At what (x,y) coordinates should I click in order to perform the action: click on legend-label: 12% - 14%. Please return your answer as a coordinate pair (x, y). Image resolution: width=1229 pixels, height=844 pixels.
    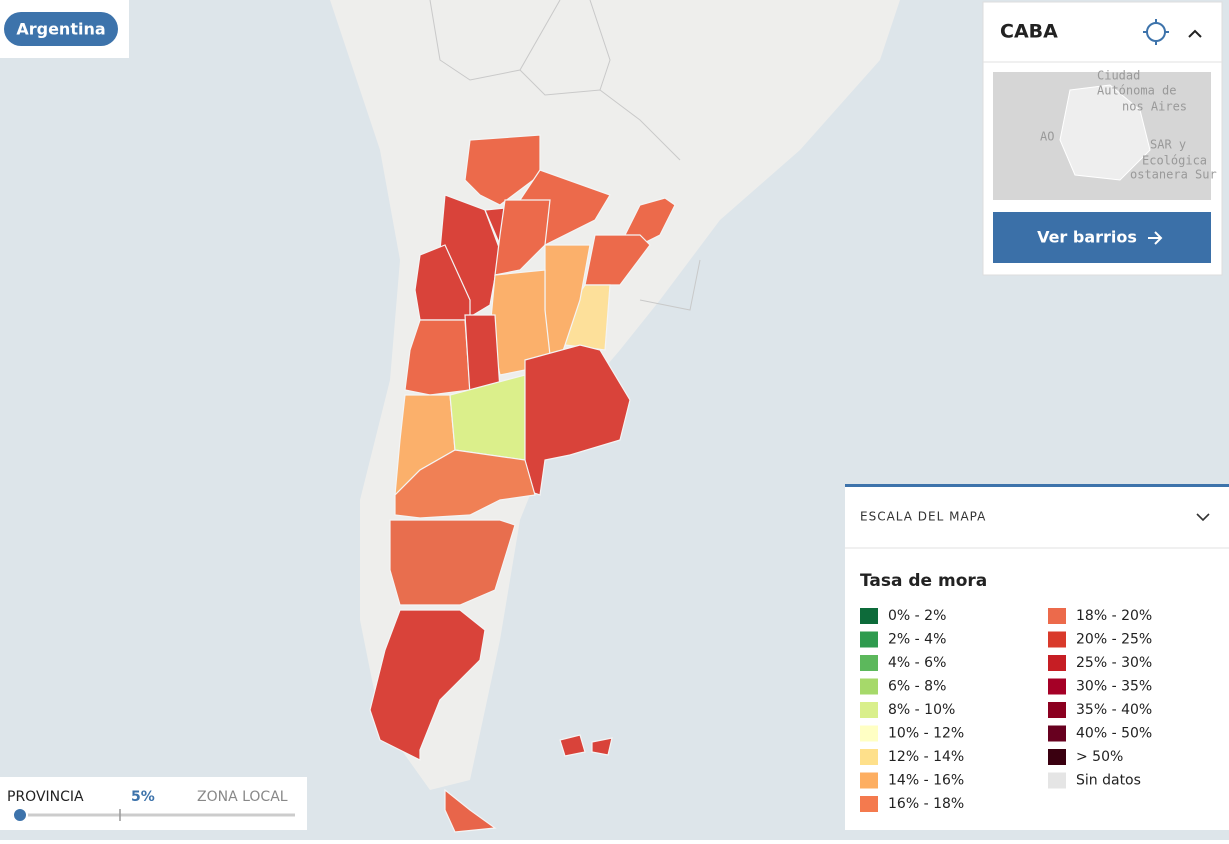
    Looking at the image, I should click on (926, 757).